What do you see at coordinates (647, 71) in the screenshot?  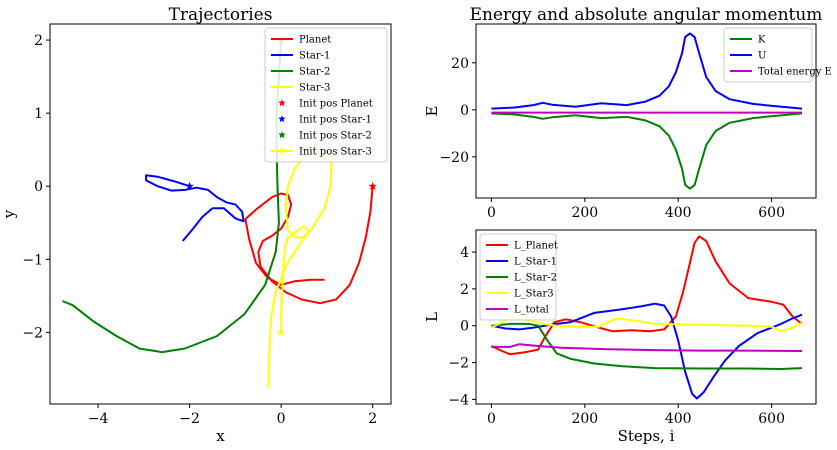 I see `series-line-u` at bounding box center [647, 71].